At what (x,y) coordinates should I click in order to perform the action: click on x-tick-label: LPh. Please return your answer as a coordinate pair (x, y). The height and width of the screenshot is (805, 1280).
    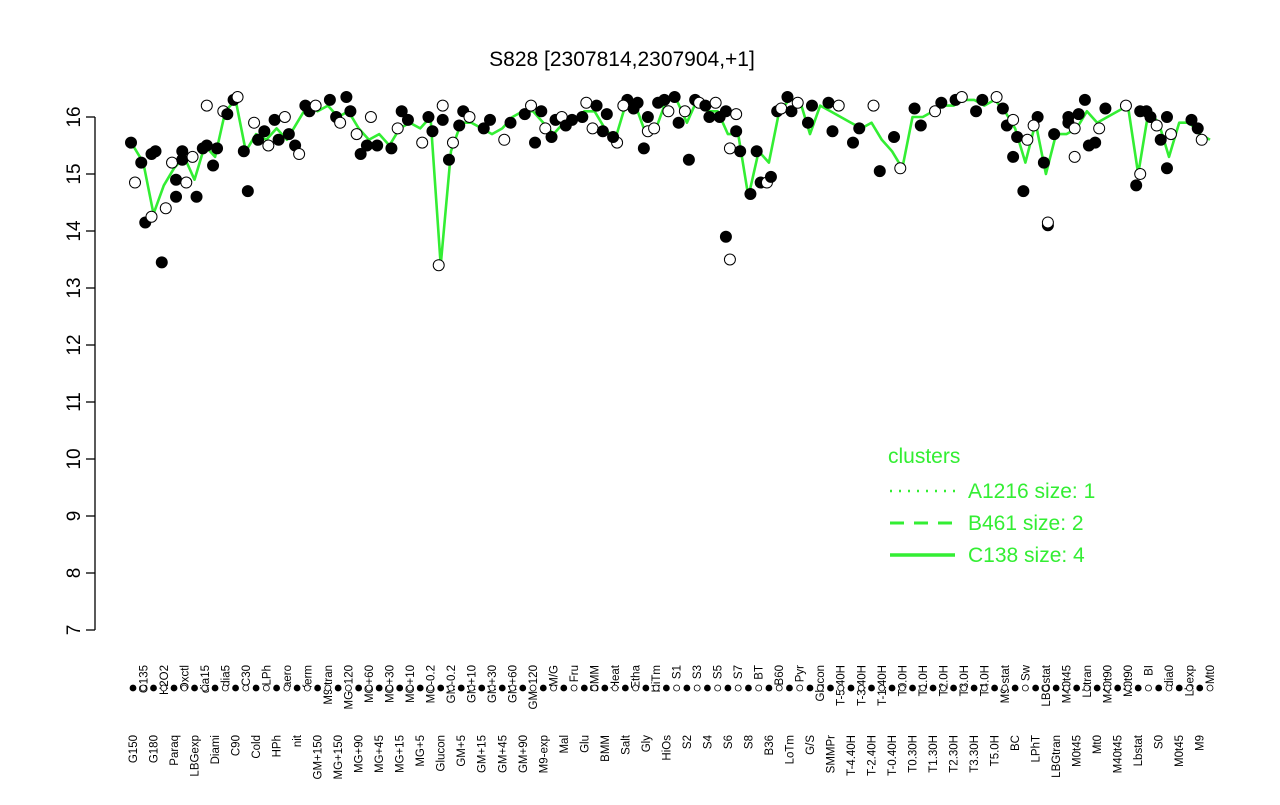
    Looking at the image, I should click on (267, 675).